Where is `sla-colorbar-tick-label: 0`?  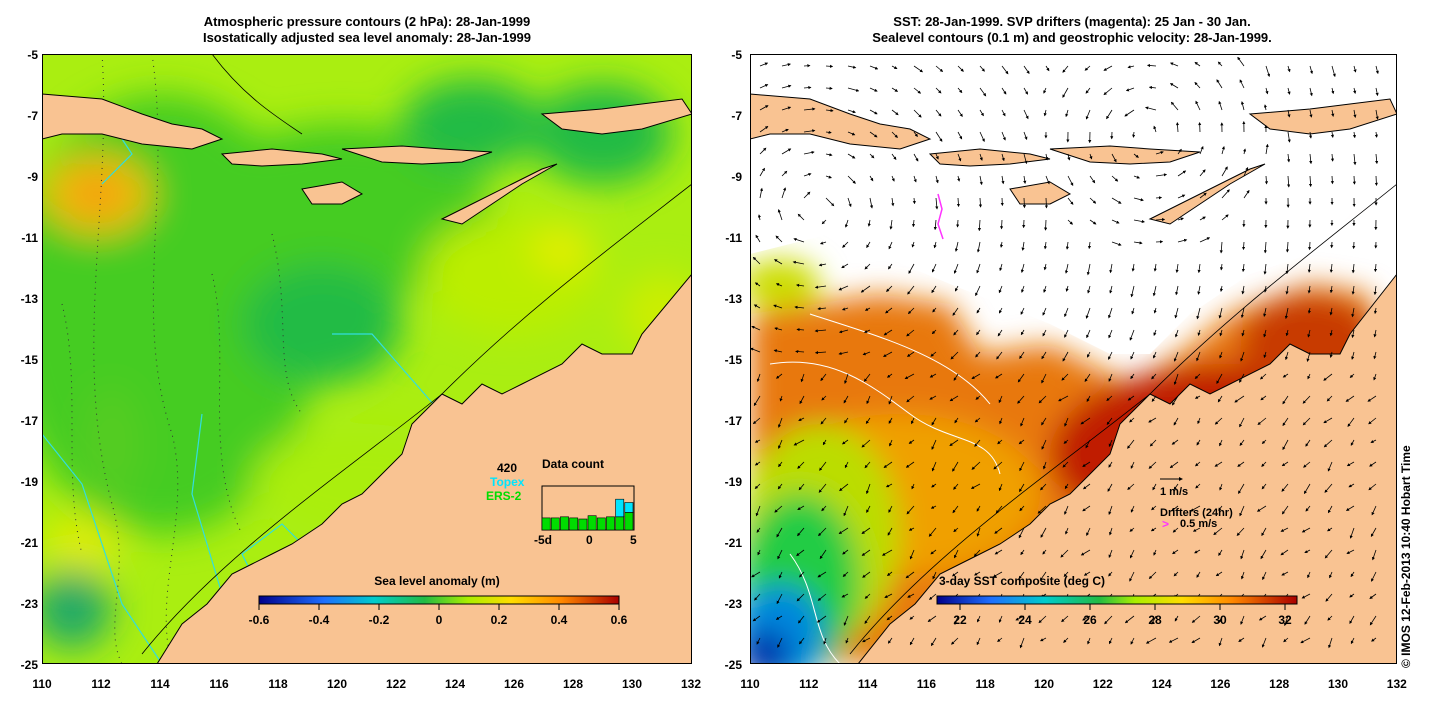
sla-colorbar-tick-label: 0 is located at coordinates (439, 620).